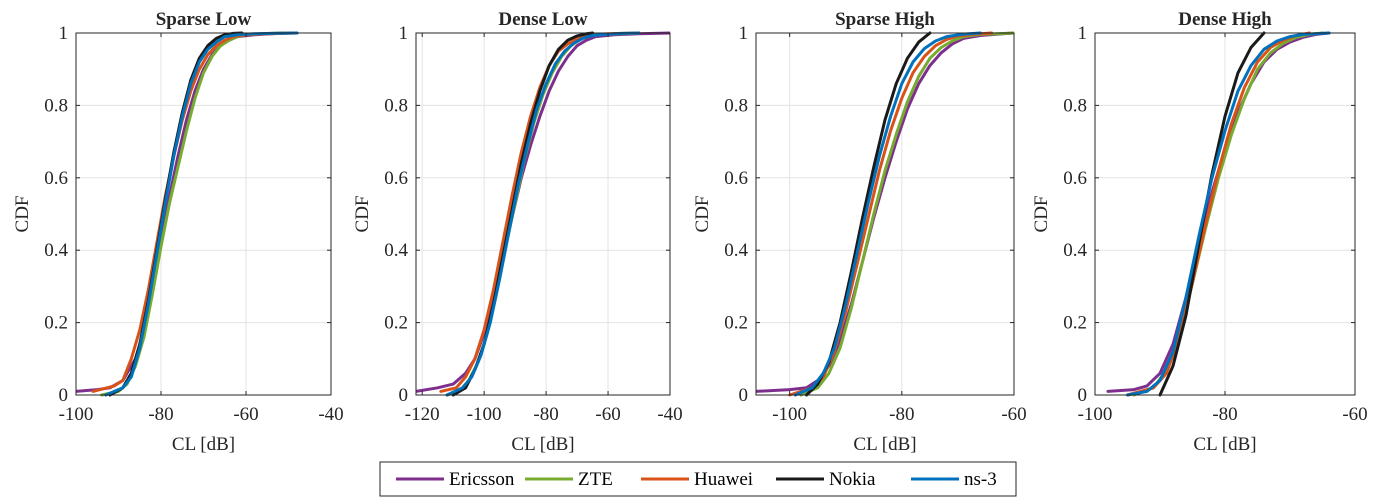  What do you see at coordinates (852, 479) in the screenshot?
I see `legend-label: Nokia` at bounding box center [852, 479].